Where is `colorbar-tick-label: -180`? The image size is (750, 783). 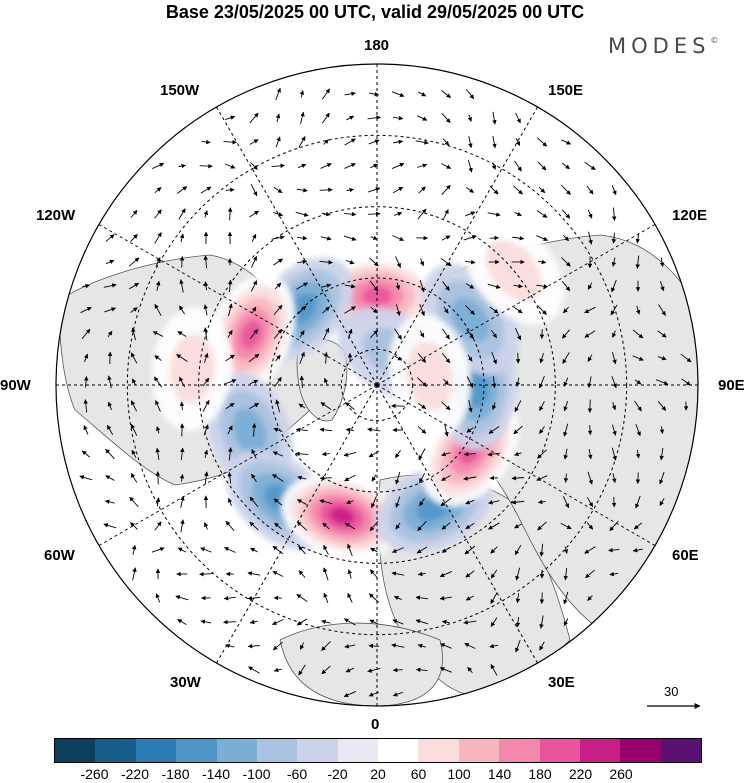 colorbar-tick-label: -180 is located at coordinates (175, 774).